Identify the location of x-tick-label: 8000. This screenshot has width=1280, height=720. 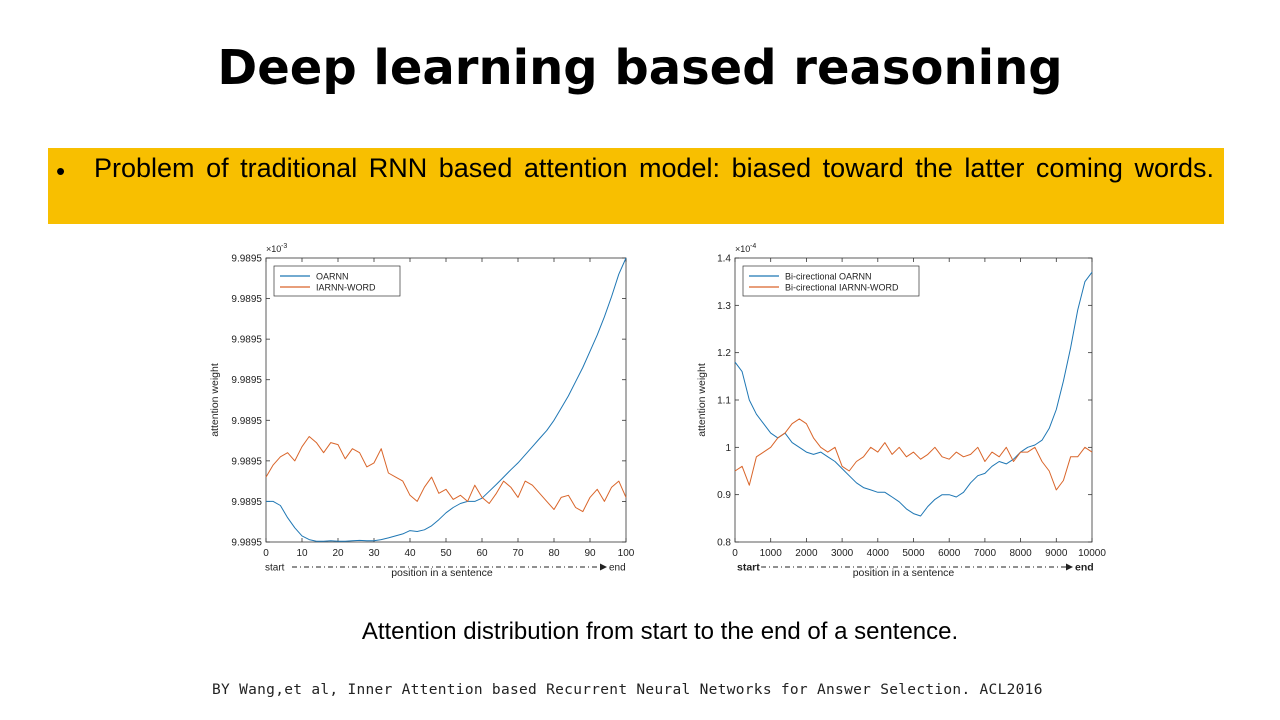
(1020, 553).